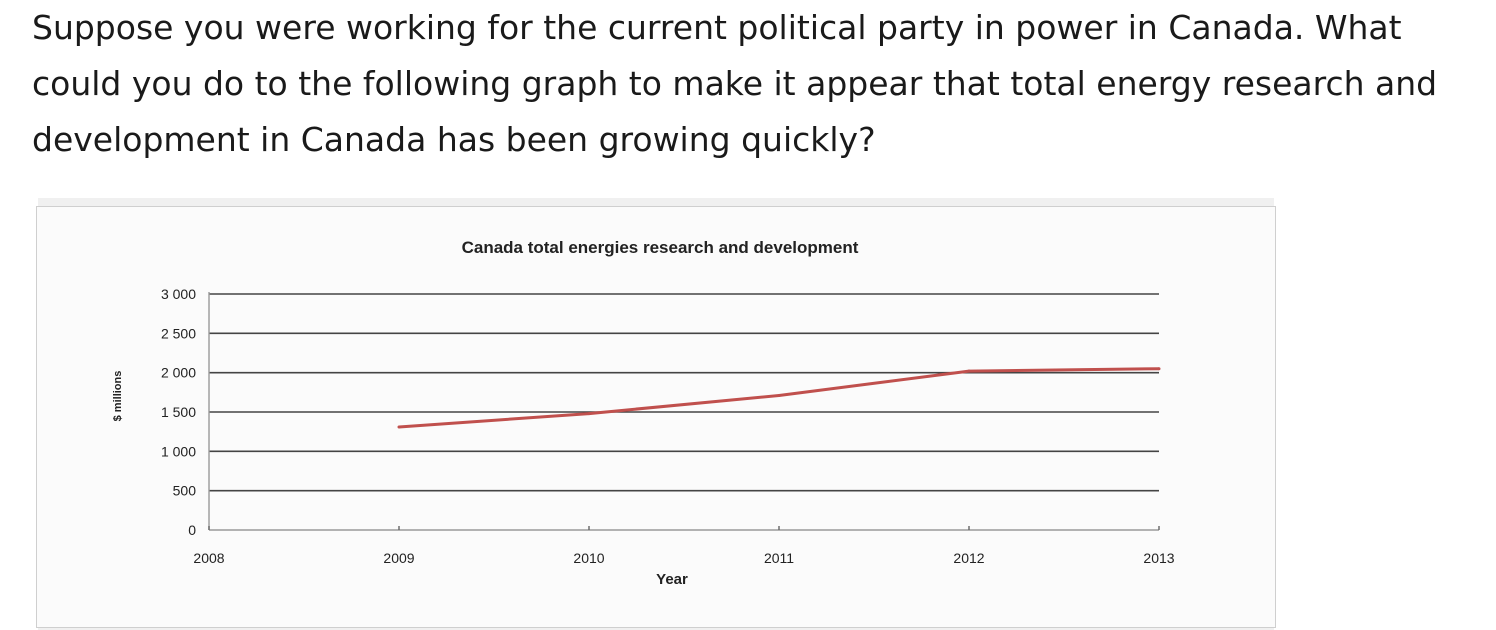 The image size is (1496, 630). What do you see at coordinates (968, 558) in the screenshot?
I see `x-tick-label: 2012` at bounding box center [968, 558].